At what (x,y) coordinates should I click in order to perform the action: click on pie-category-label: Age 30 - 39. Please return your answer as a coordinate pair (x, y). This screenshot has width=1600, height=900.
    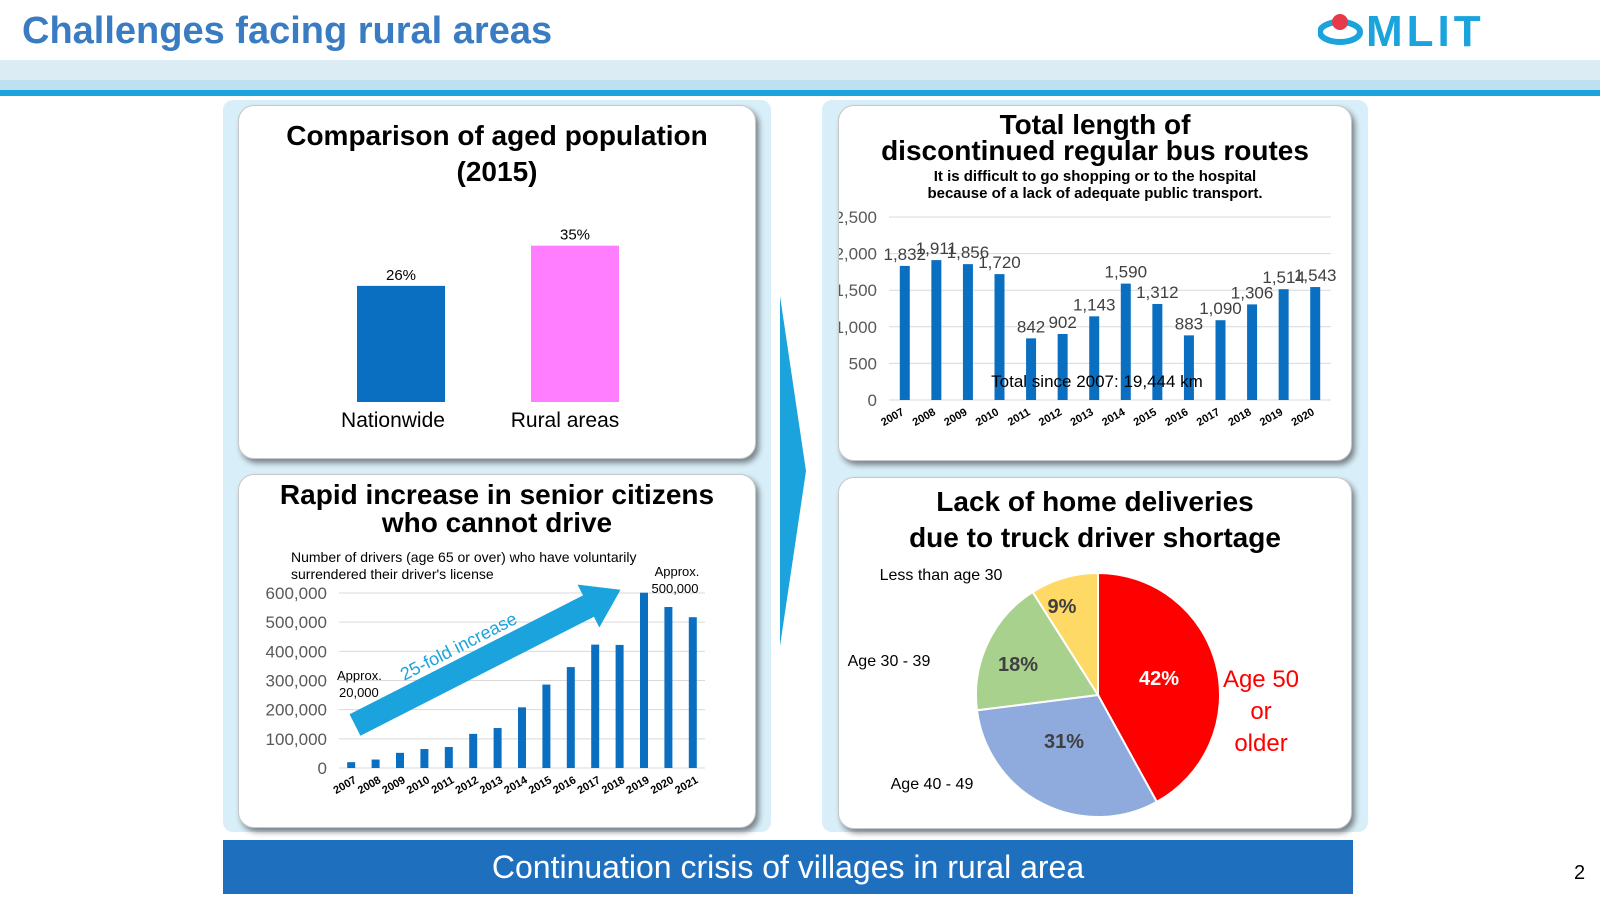
    Looking at the image, I should click on (889, 661).